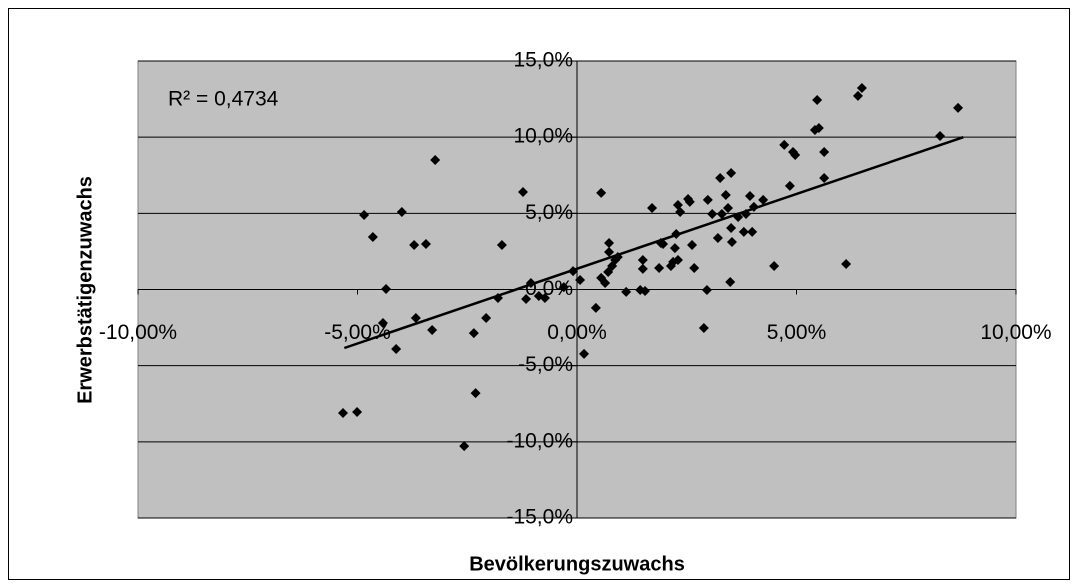  I want to click on x-tick-label: 5,00%, so click(797, 332).